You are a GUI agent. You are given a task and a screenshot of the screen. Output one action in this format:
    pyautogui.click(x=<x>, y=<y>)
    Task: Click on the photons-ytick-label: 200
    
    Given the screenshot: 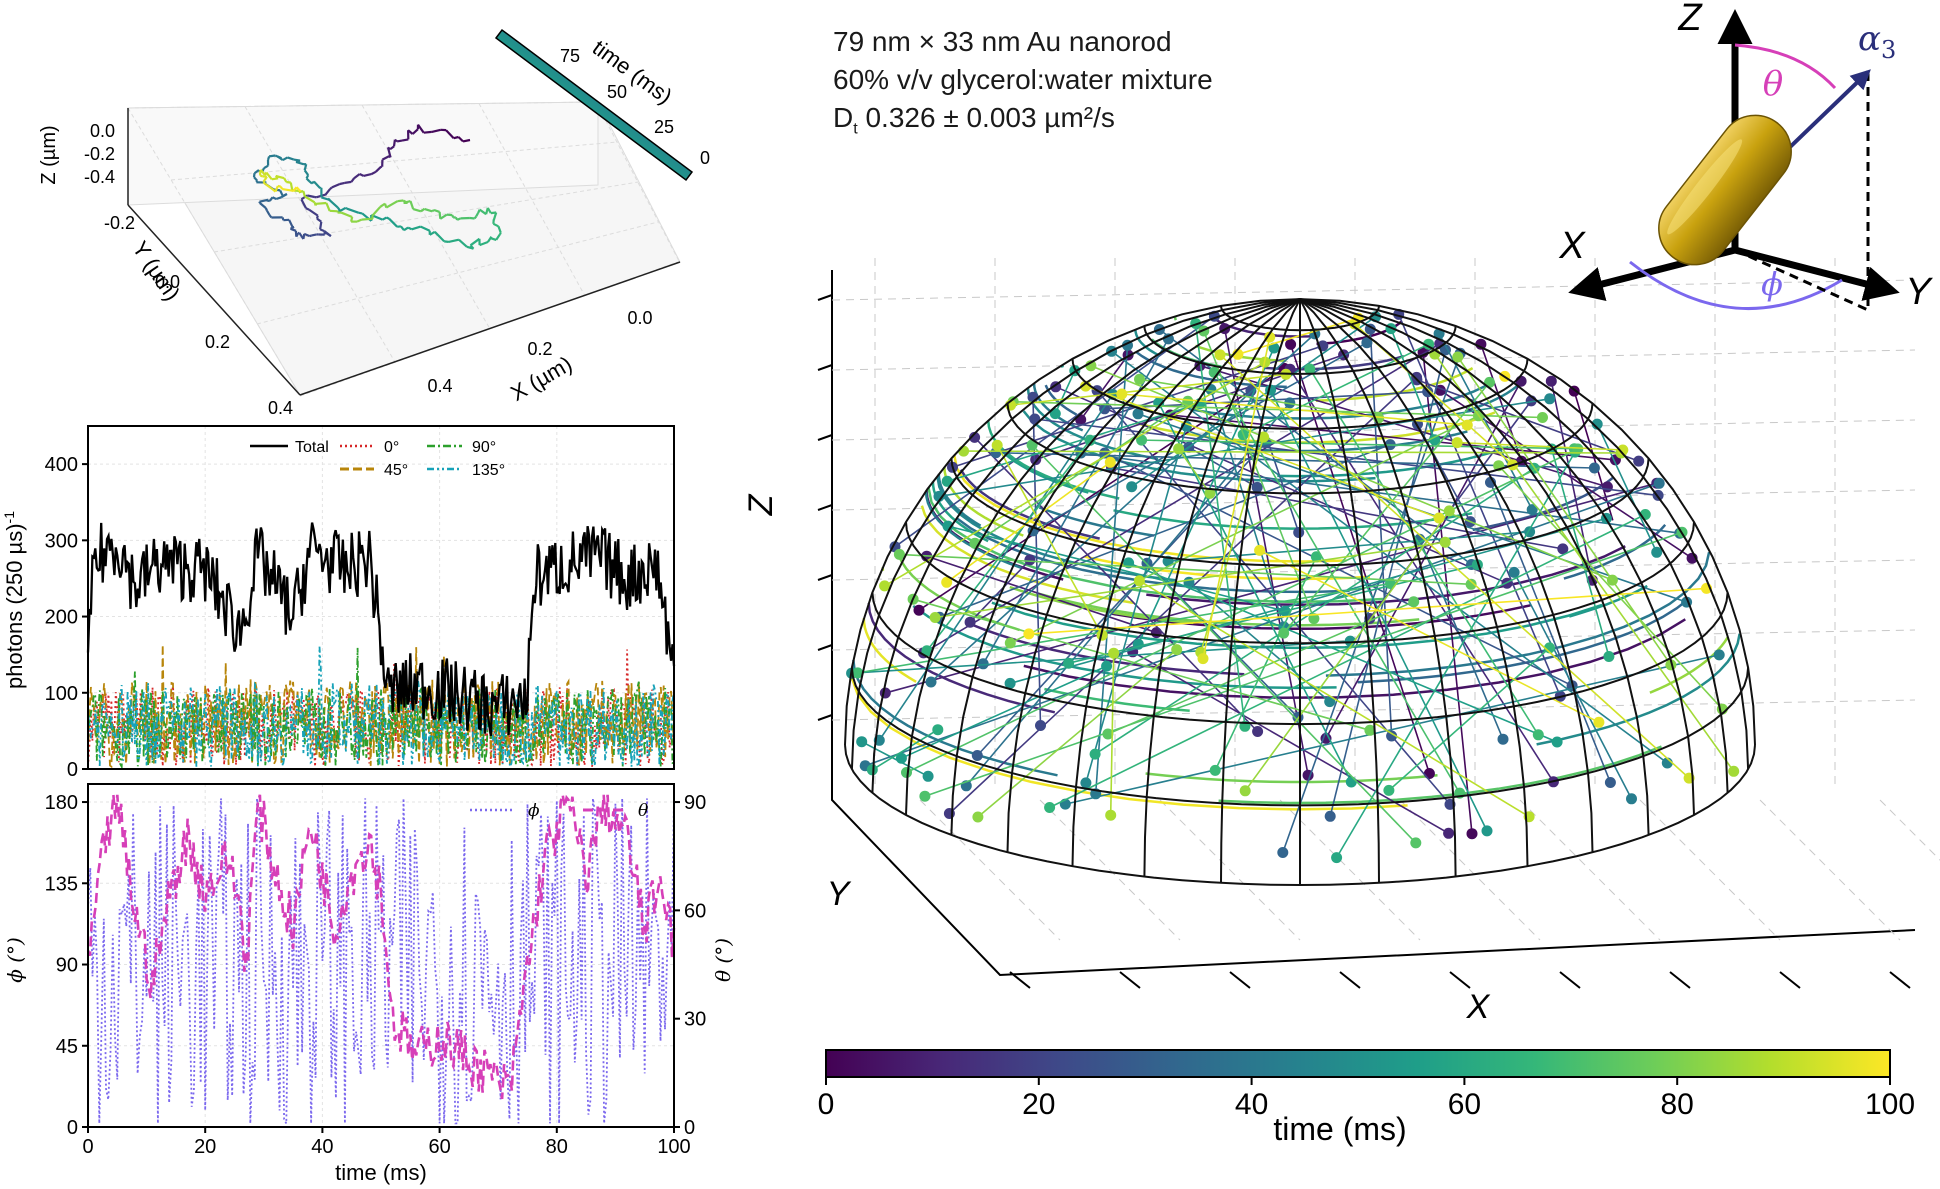 What is the action you would take?
    pyautogui.click(x=61, y=618)
    